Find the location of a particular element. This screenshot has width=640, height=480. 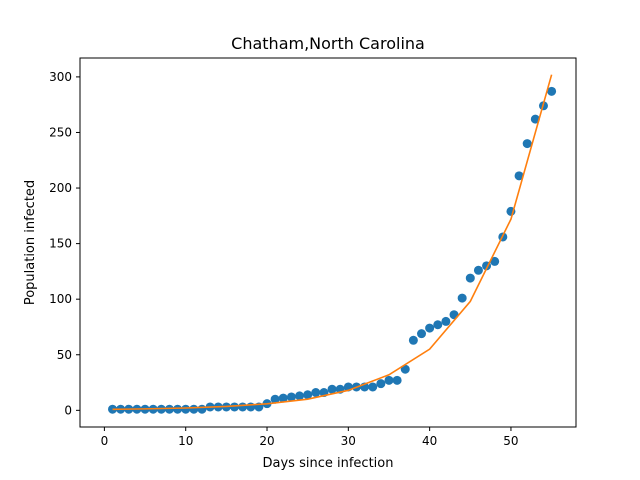

y-tick-label: 300 is located at coordinates (60, 77).